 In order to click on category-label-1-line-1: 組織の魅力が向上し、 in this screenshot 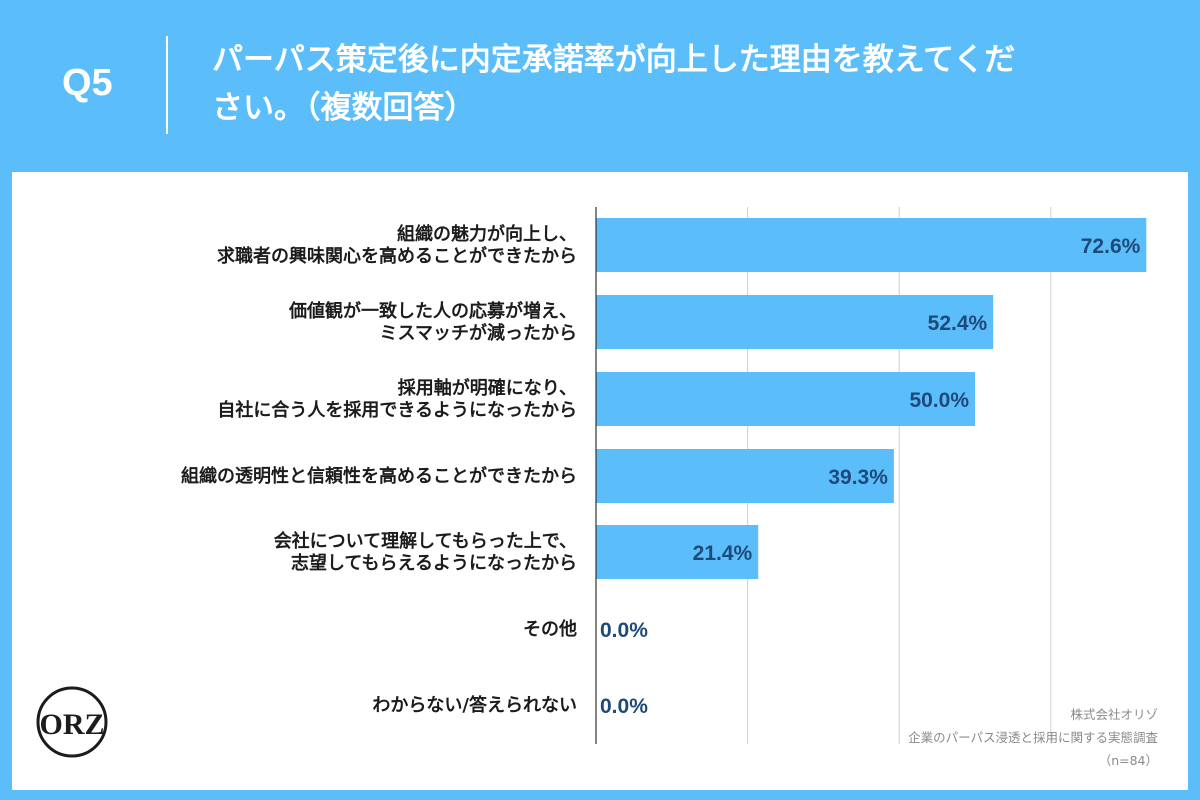, I will do `click(487, 234)`.